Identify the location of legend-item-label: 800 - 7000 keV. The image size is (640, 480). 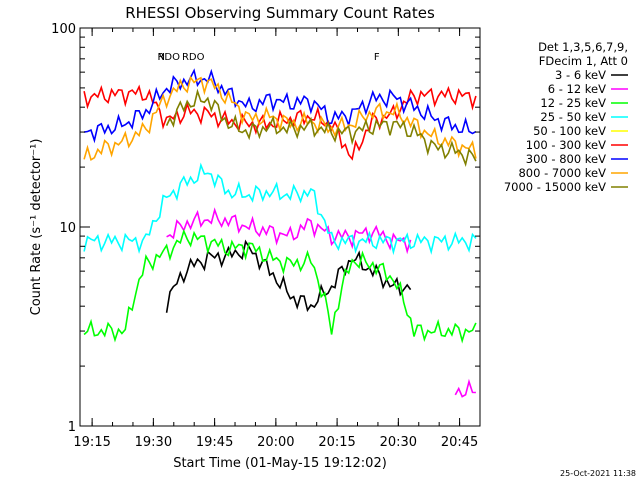
(562, 173).